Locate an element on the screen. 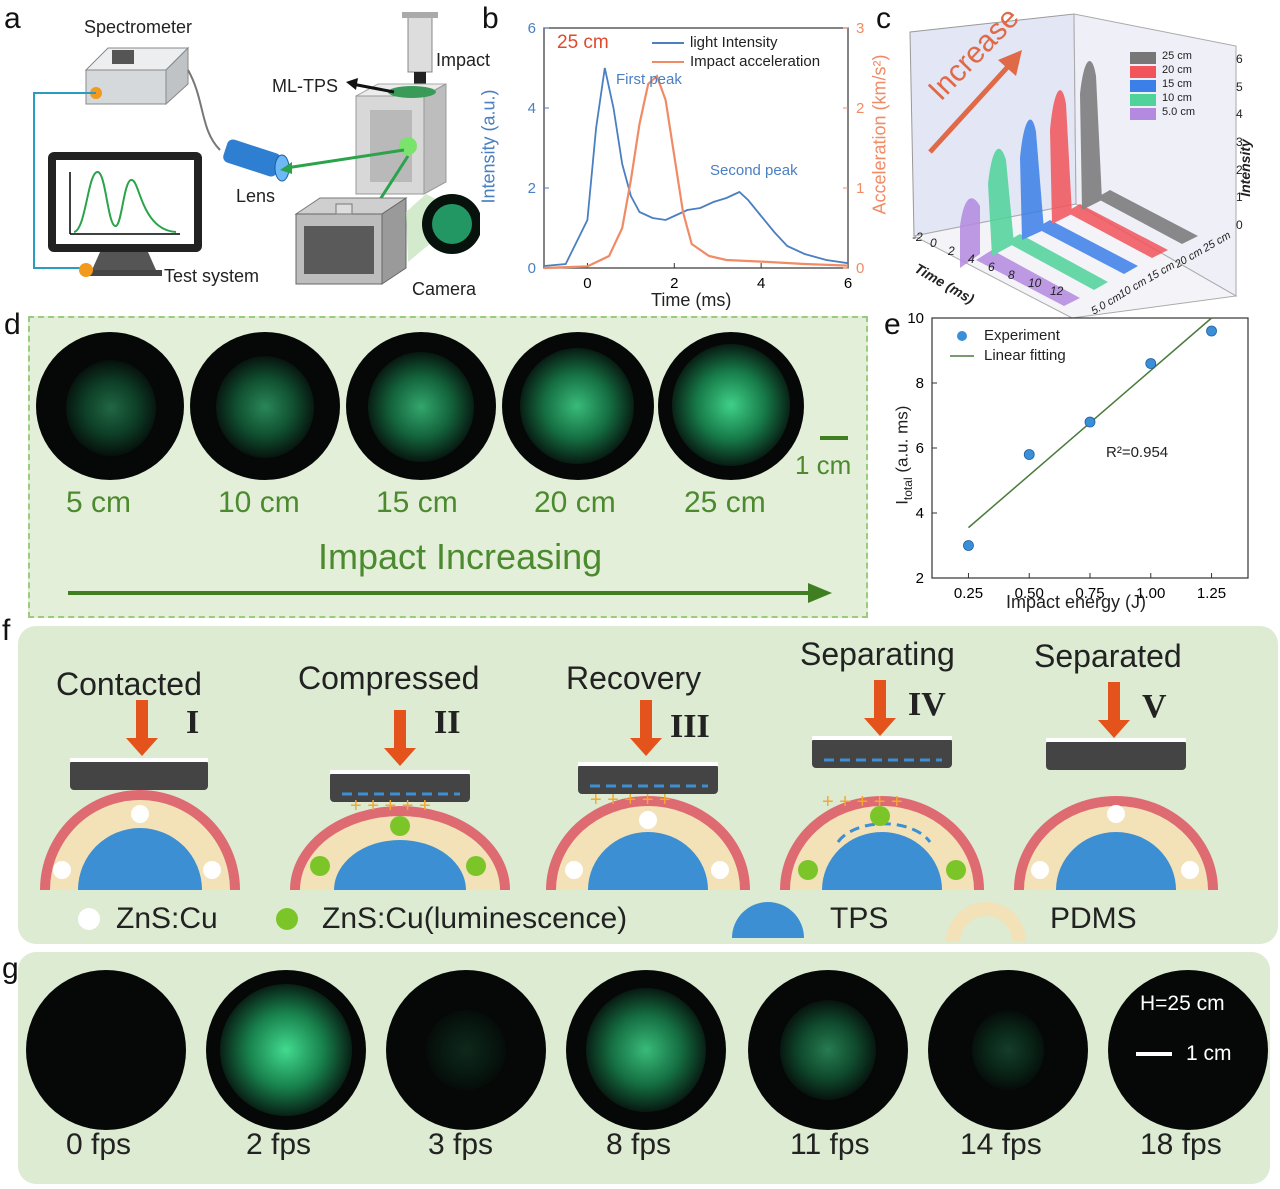  f-legend-zns-lum: ZnS:Cu(luminescence) is located at coordinates (475, 918).